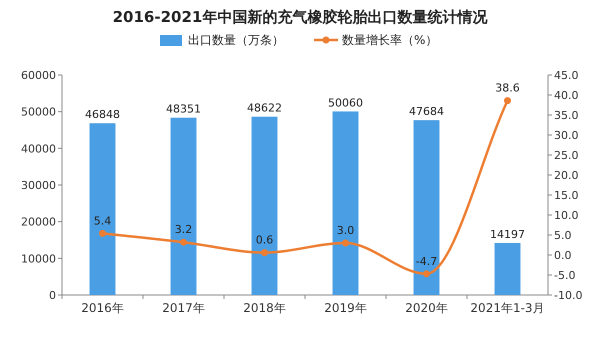  I want to click on data-label: 38.6, so click(507, 88).